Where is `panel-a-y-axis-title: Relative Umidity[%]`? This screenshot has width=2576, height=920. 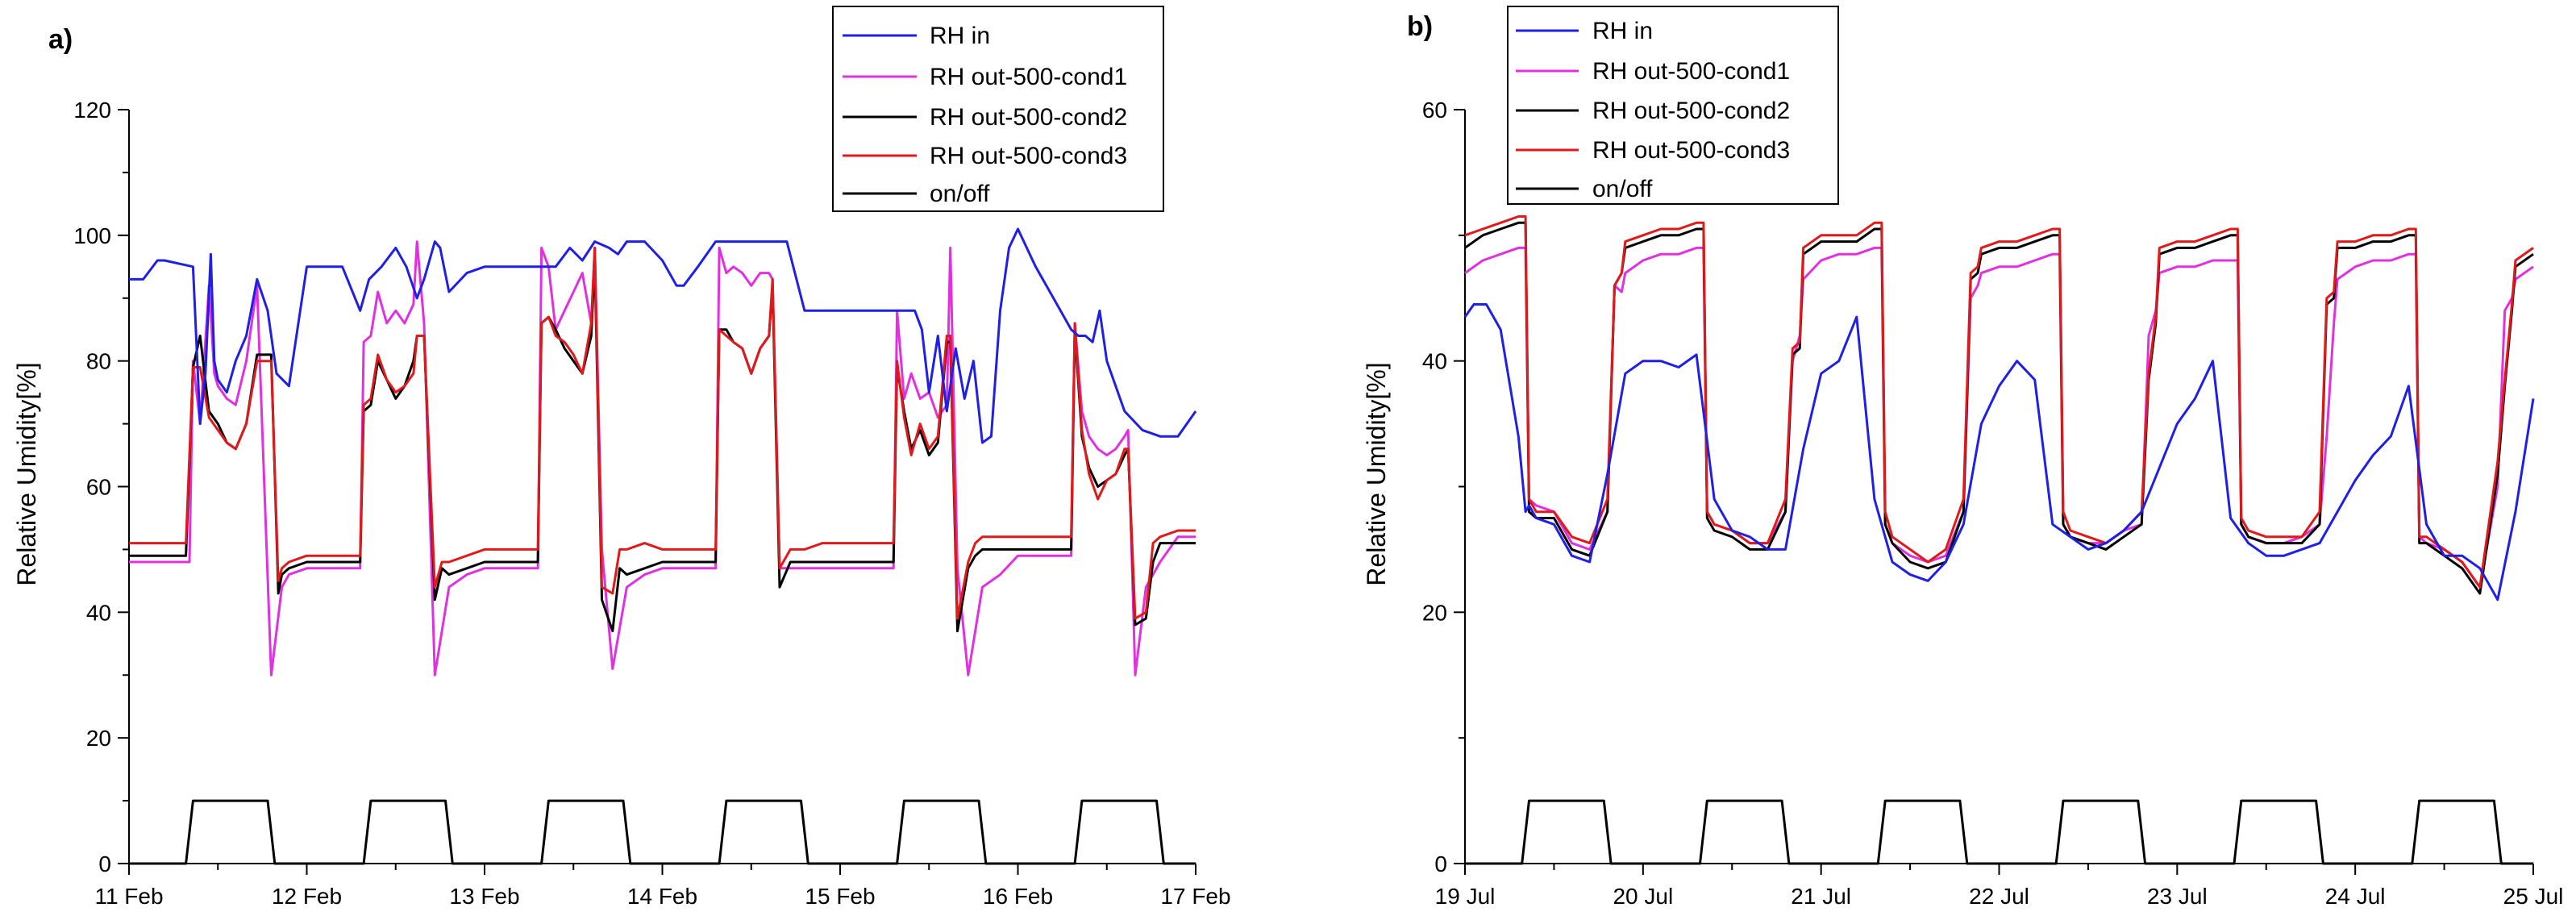
panel-a-y-axis-title: Relative Umidity[%] is located at coordinates (26, 473).